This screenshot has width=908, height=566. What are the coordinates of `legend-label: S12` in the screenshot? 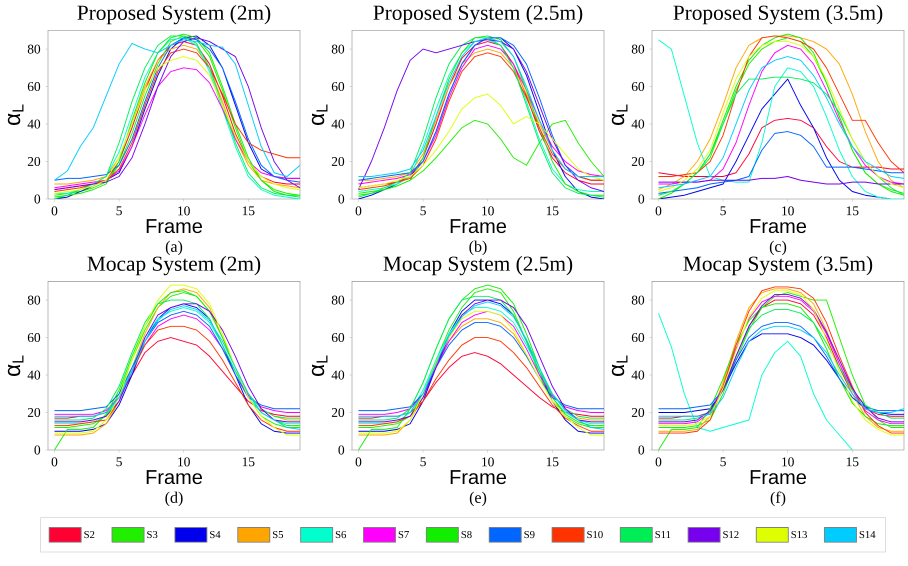 It's located at (731, 534).